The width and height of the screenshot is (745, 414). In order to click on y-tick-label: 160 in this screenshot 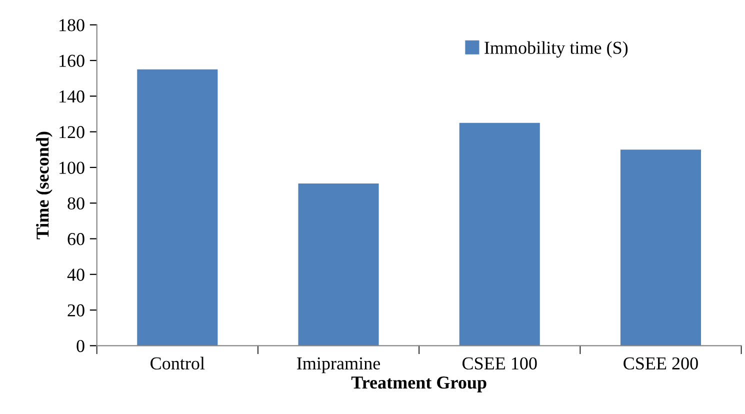, I will do `click(72, 60)`.